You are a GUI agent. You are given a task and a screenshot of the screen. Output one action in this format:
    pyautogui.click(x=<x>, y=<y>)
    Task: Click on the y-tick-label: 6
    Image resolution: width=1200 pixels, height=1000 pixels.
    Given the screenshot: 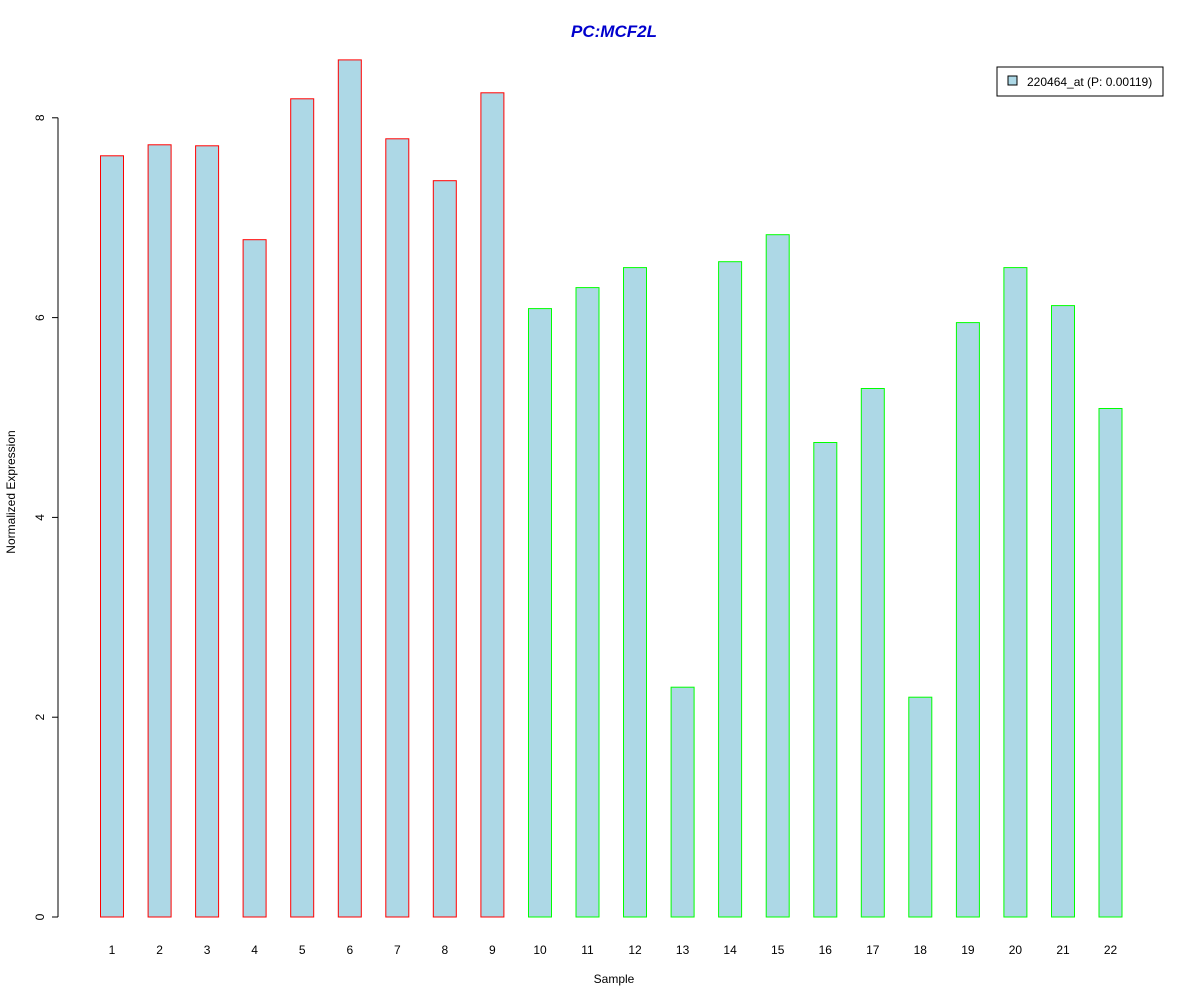 What is the action you would take?
    pyautogui.click(x=40, y=317)
    